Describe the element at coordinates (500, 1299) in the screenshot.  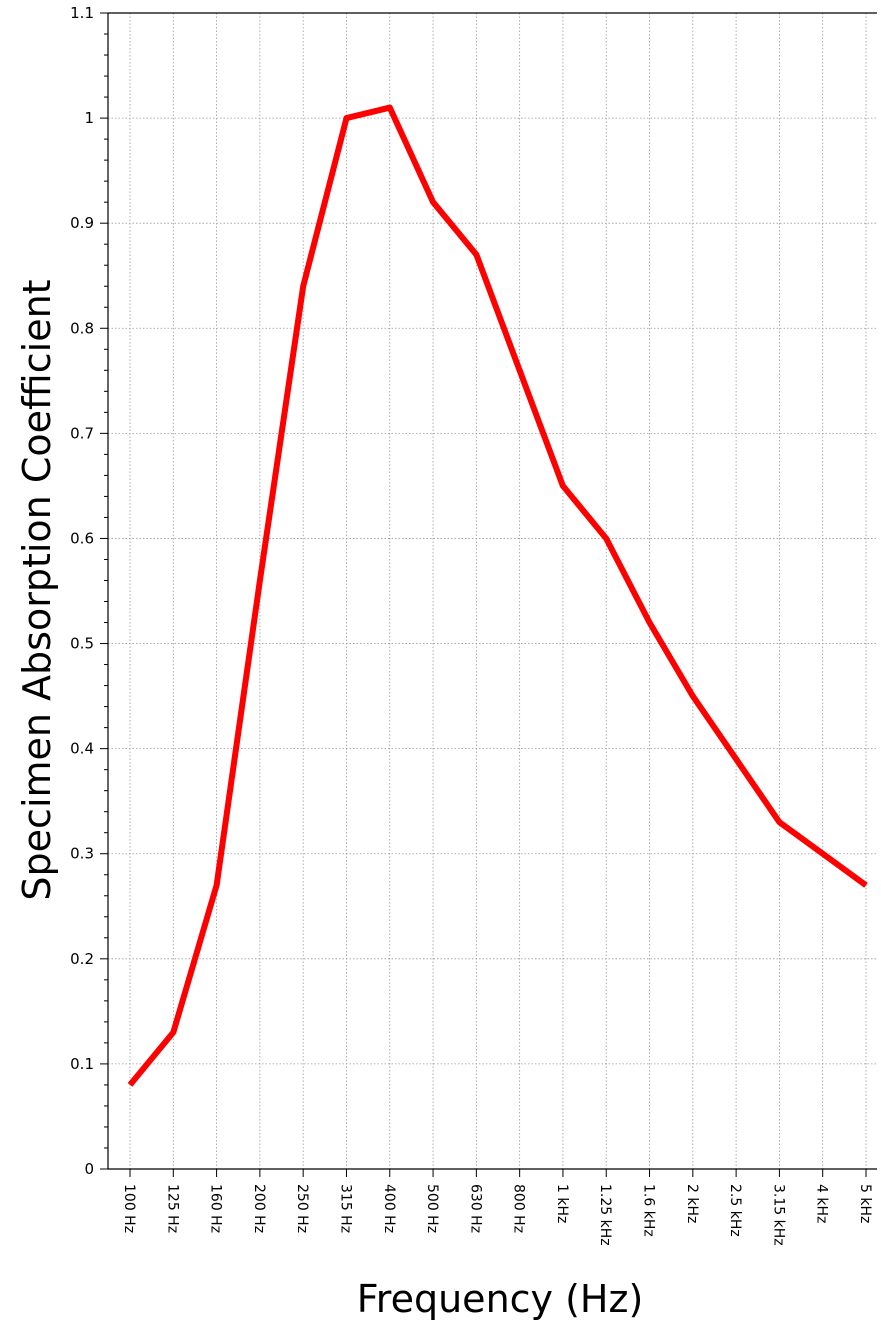
I see `x-axis-title: Frequency (Hz)` at that location.